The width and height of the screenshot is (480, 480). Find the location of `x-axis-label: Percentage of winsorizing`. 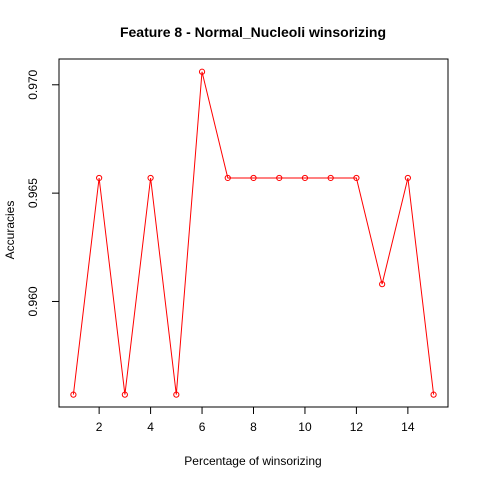

x-axis-label: Percentage of winsorizing is located at coordinates (252, 461).